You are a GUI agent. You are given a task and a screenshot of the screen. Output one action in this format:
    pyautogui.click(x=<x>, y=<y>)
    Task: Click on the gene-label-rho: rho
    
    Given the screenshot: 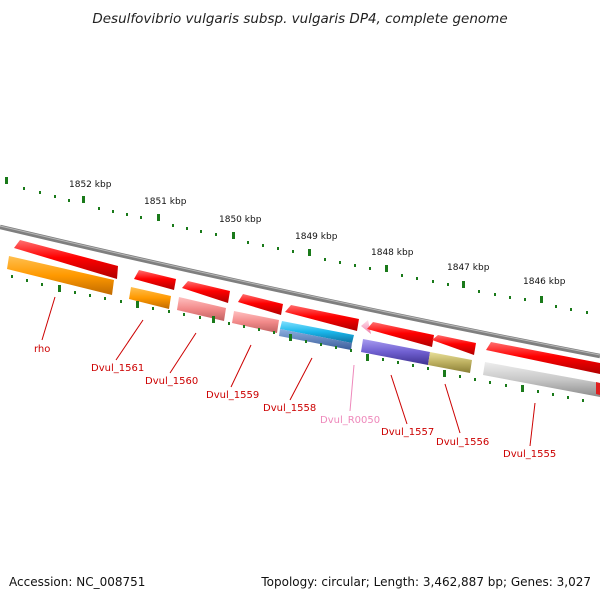 What is the action you would take?
    pyautogui.click(x=42, y=349)
    